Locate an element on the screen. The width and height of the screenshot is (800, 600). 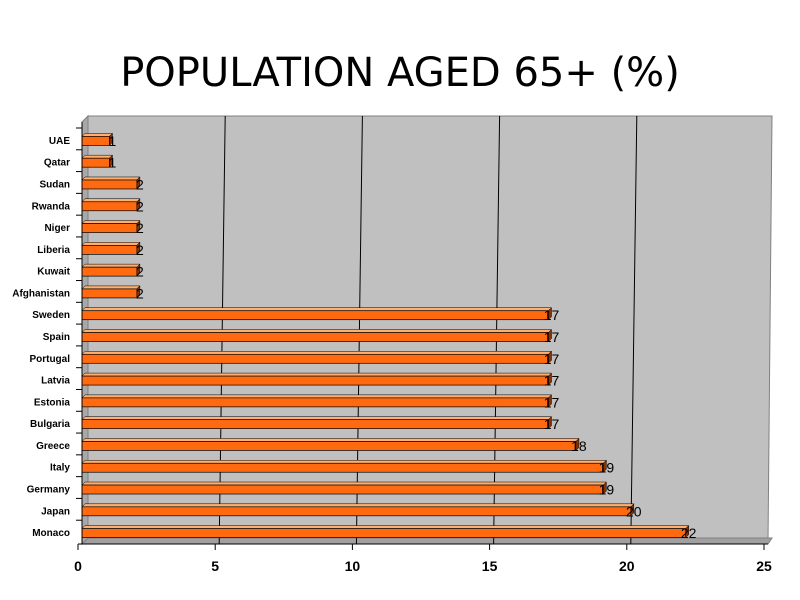
category-label: Afghanistan is located at coordinates (41, 293).